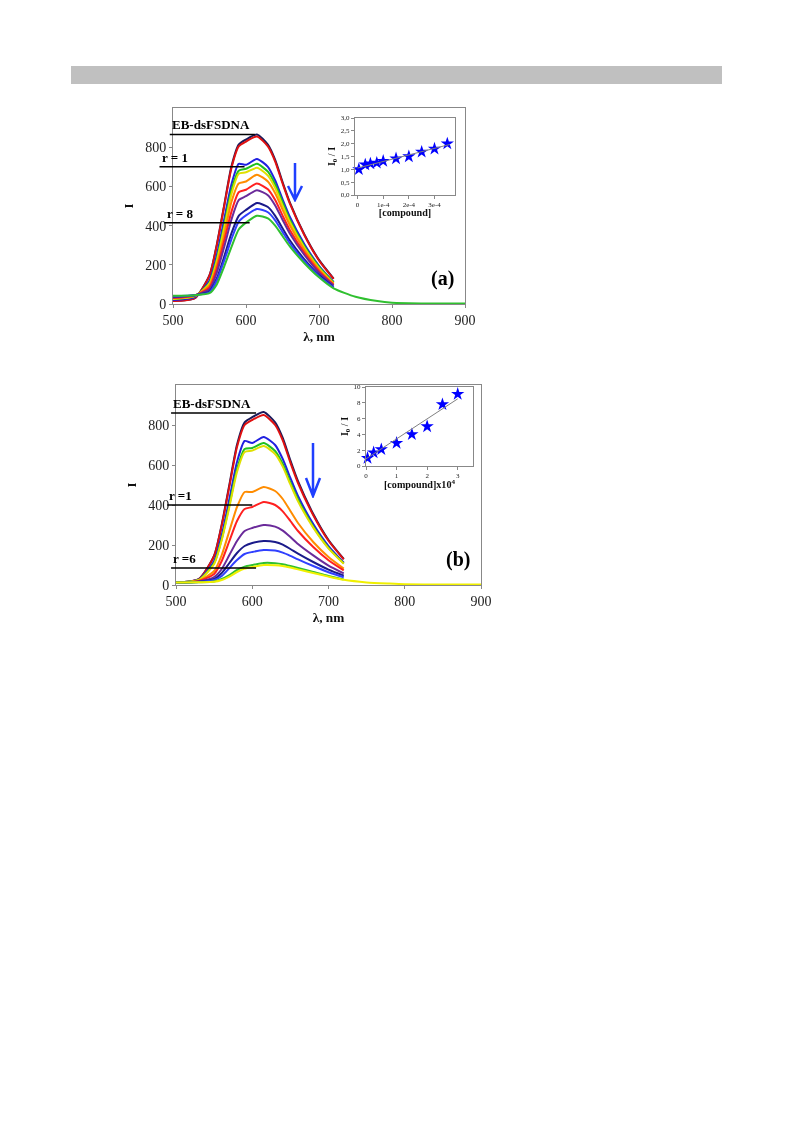  What do you see at coordinates (419, 483) in the screenshot?
I see `x-axis-title: [compound]x10$^{4}$` at bounding box center [419, 483].